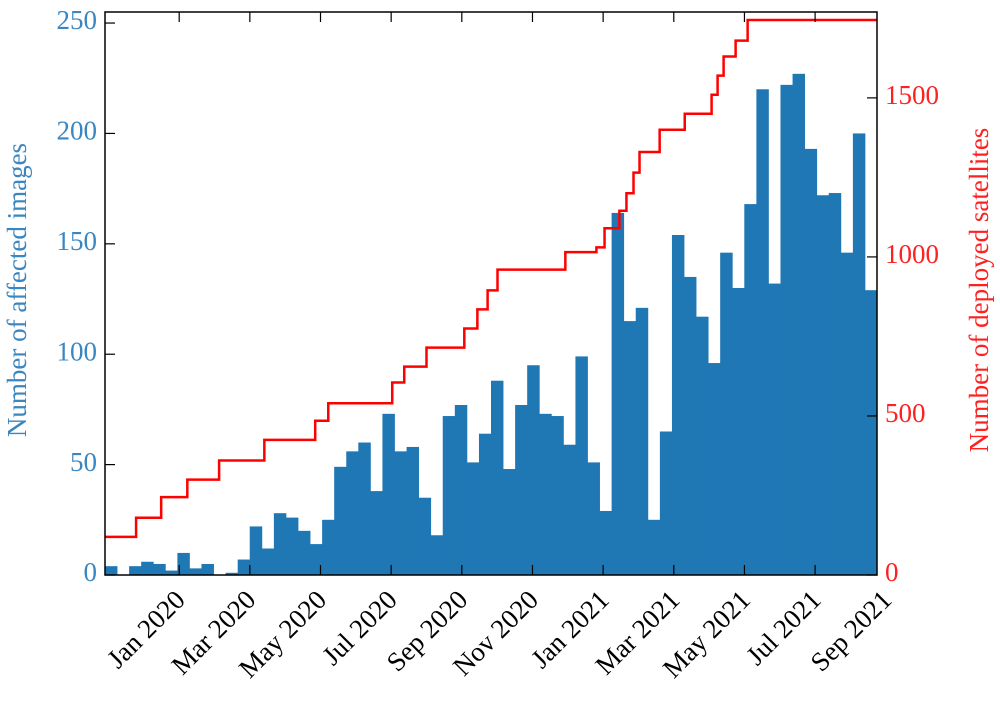 The width and height of the screenshot is (1000, 708). Describe the element at coordinates (979, 290) in the screenshot. I see `y2-axis-label: Number of deployed satellites` at that location.